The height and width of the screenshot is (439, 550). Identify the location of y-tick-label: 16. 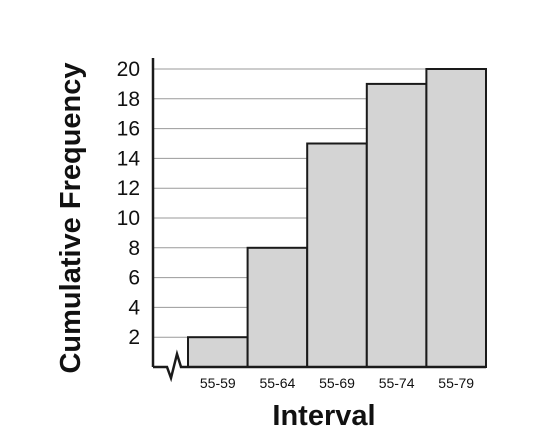
(128, 129).